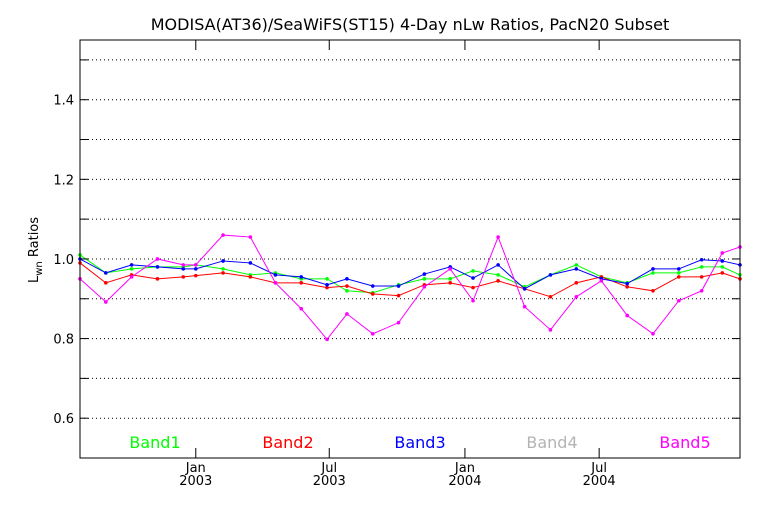  What do you see at coordinates (63, 180) in the screenshot?
I see `y-tick-label: 1.2` at bounding box center [63, 180].